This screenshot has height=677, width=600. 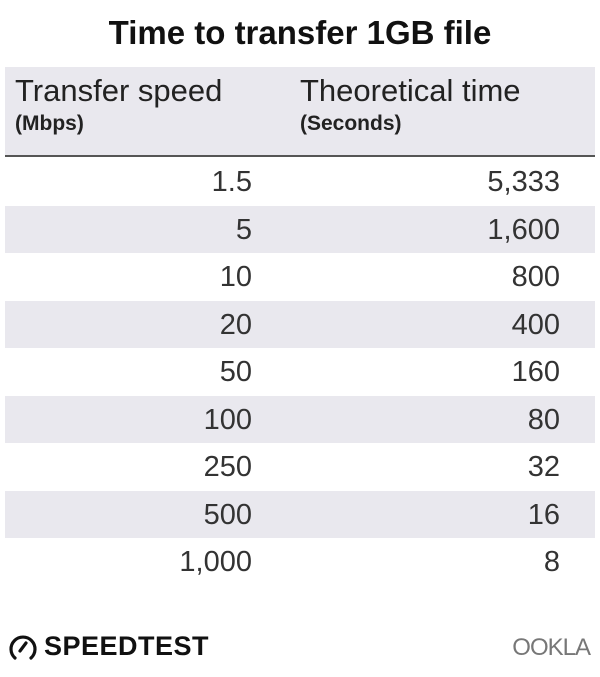 I want to click on cell-time: 1,600, so click(x=523, y=229).